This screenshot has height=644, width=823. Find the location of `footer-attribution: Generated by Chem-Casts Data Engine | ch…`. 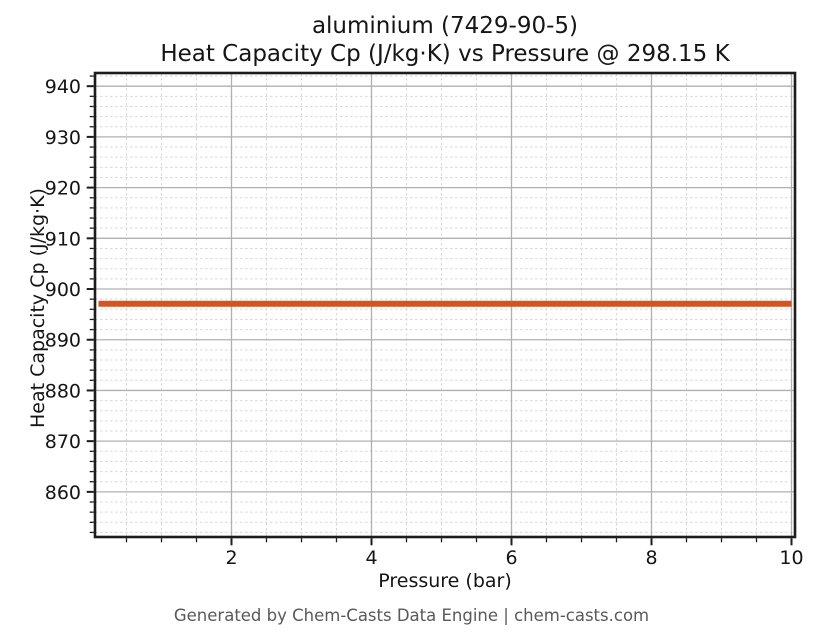

footer-attribution: Generated by Chem-Casts Data Engine | ch… is located at coordinates (411, 615).